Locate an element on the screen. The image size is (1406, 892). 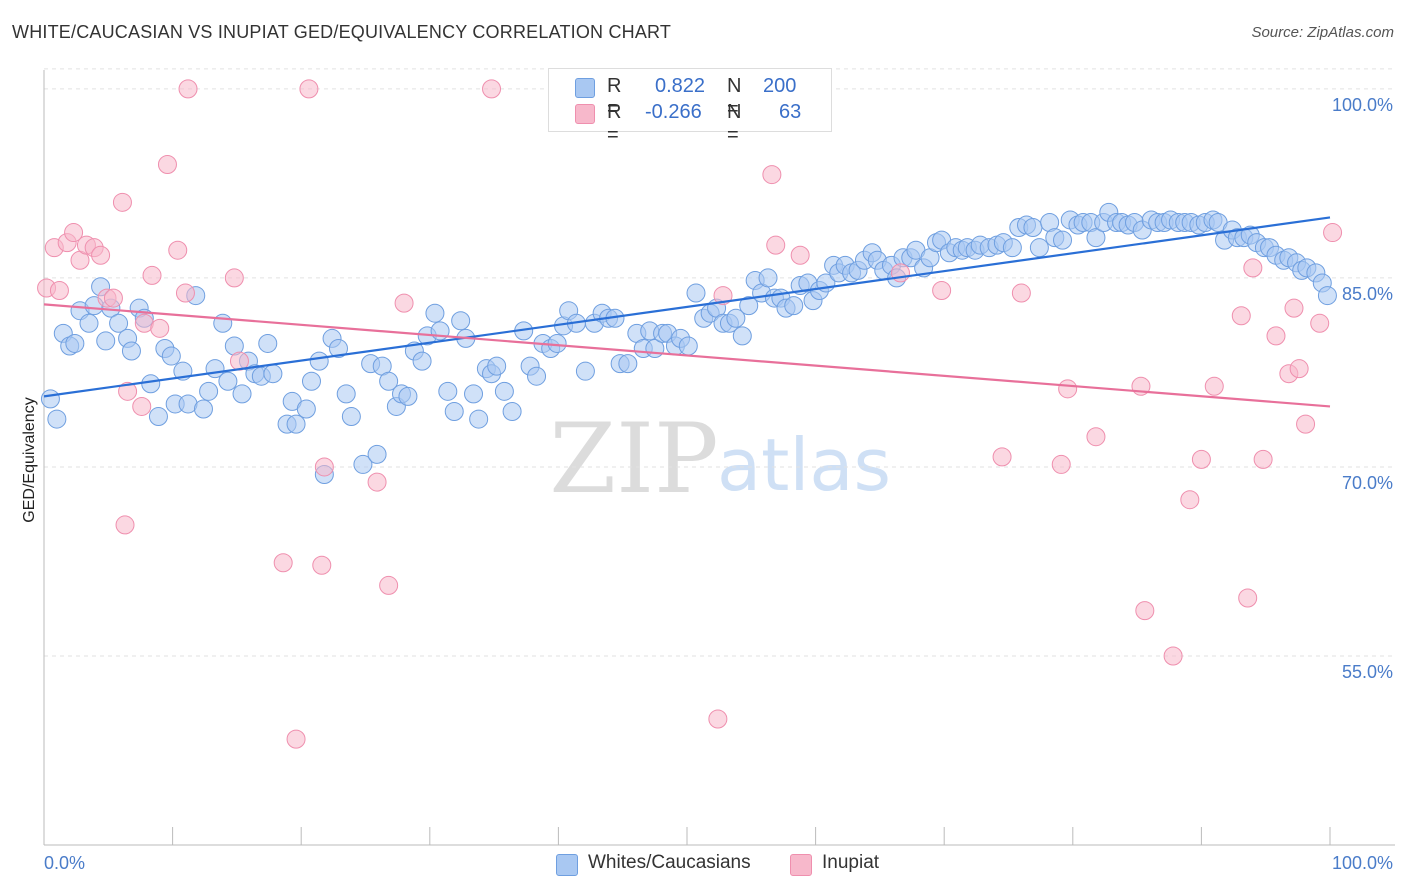
whites-r-value: 0.822 is located at coordinates (680, 86).